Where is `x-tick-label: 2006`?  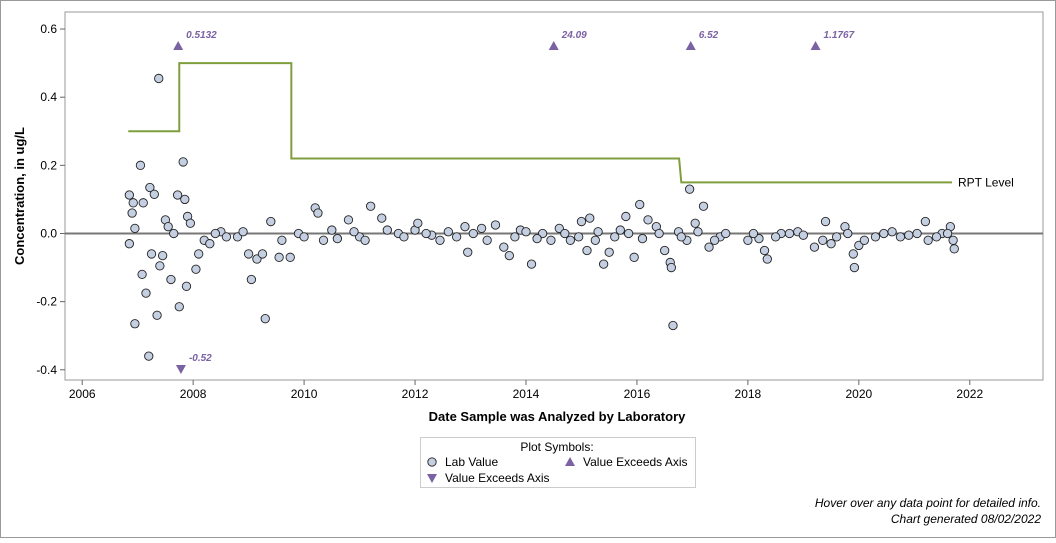
x-tick-label: 2006 is located at coordinates (82, 394).